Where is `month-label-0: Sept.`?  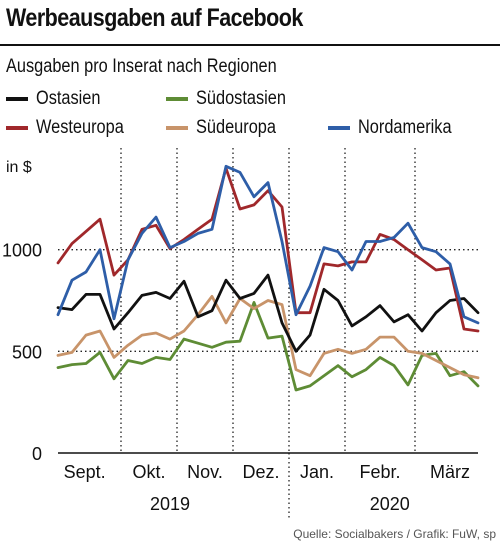
month-label-0: Sept. is located at coordinates (85, 472).